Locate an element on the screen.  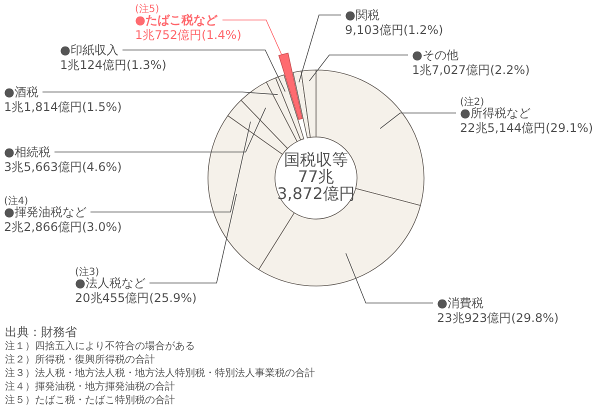
data-label: 23兆923億円(29.8%) is located at coordinates (498, 318).